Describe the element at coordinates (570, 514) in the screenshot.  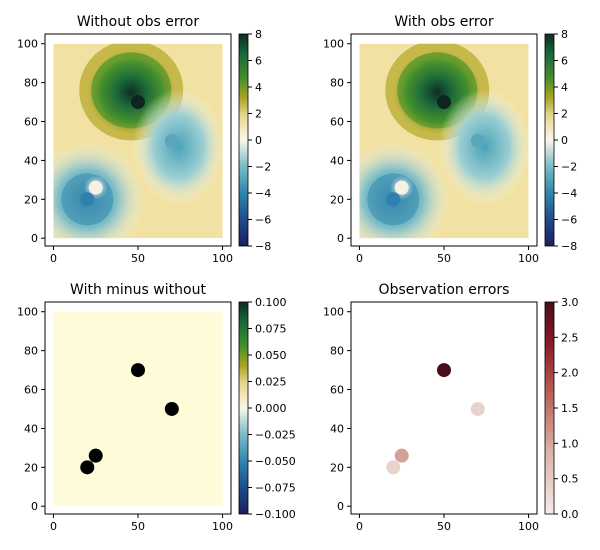
I see `colorbar-tick-label: 0.0` at that location.